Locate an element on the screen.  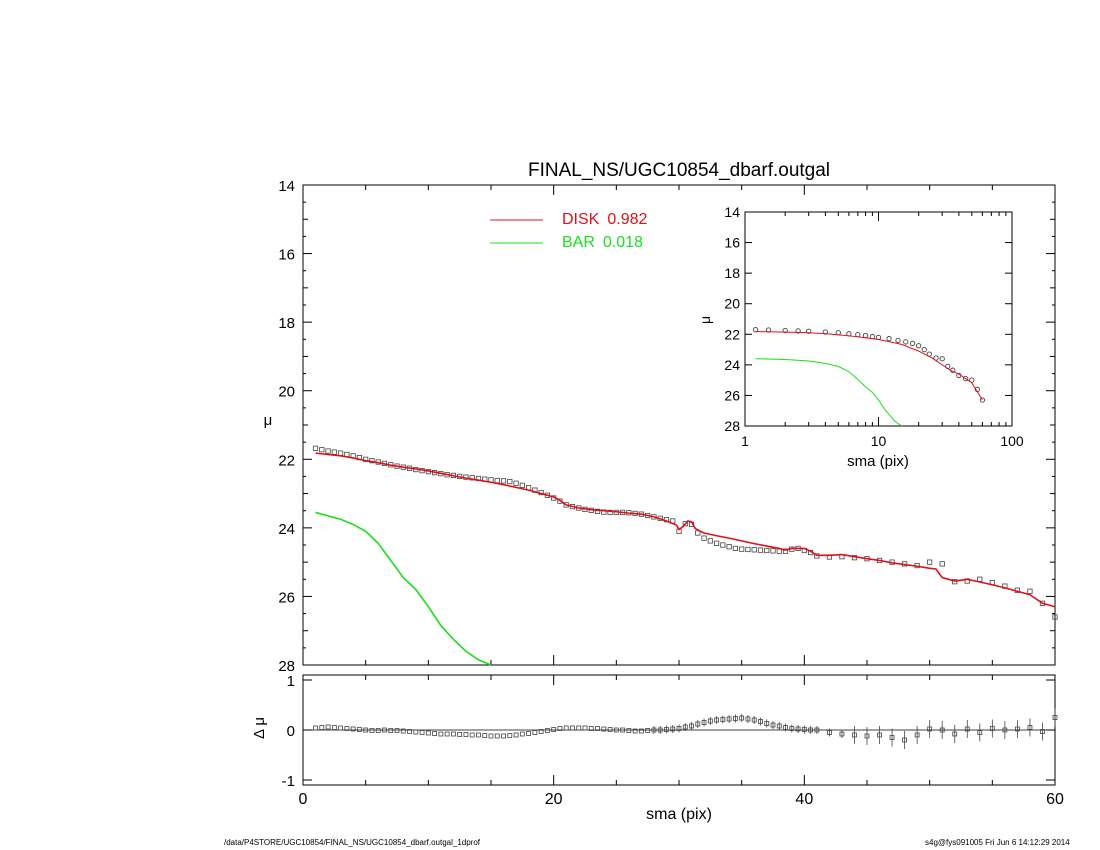
main-y-tick-label: 26 is located at coordinates (286, 597).